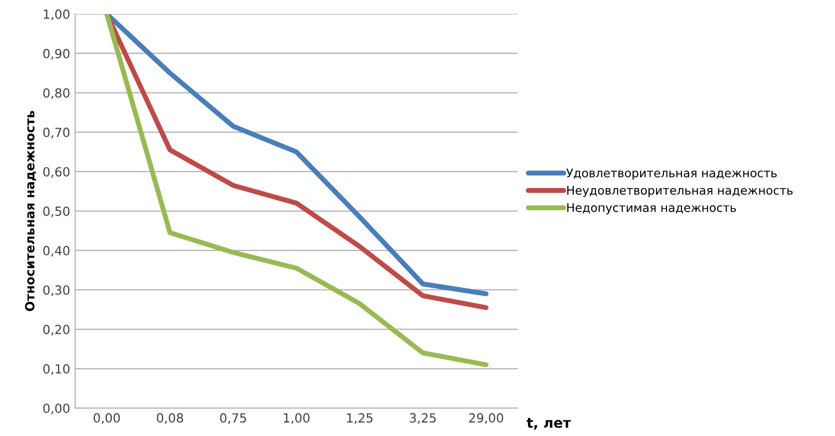 This screenshot has height=436, width=835. I want to click on x-tick-label: 1,25, so click(359, 418).